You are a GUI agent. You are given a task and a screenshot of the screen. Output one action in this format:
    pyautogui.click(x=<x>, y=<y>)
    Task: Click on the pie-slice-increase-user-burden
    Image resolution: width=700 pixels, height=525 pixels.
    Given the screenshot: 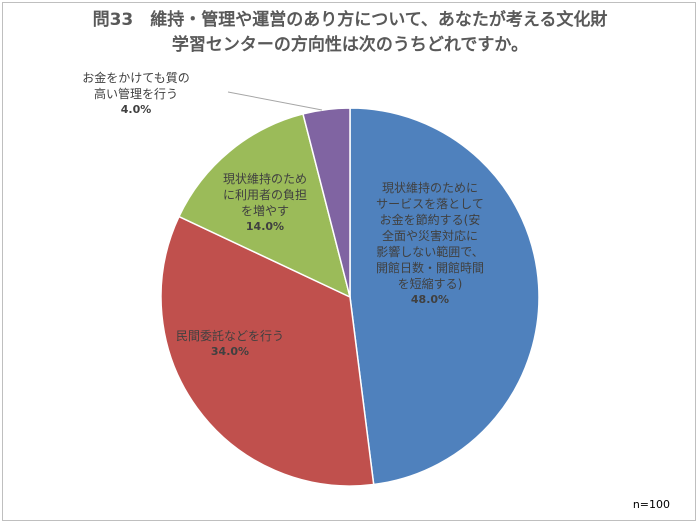 What is the action you would take?
    pyautogui.click(x=264, y=206)
    